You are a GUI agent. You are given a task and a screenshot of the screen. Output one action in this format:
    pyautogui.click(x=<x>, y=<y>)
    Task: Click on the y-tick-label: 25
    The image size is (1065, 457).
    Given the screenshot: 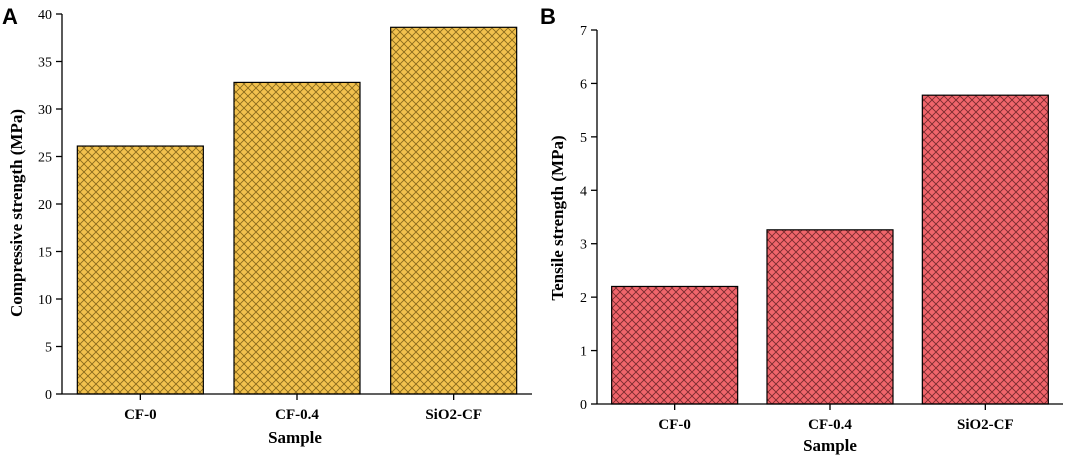 What is the action you would take?
    pyautogui.click(x=45, y=158)
    